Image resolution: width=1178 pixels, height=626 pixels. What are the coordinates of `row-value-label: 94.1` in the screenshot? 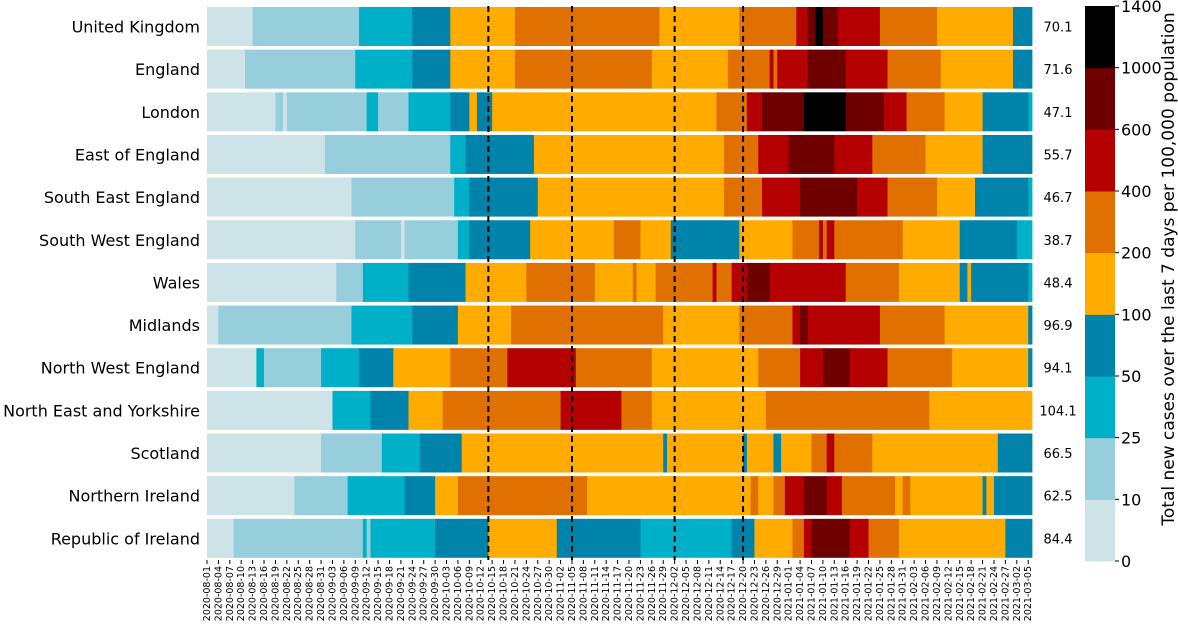 It's located at (1058, 369).